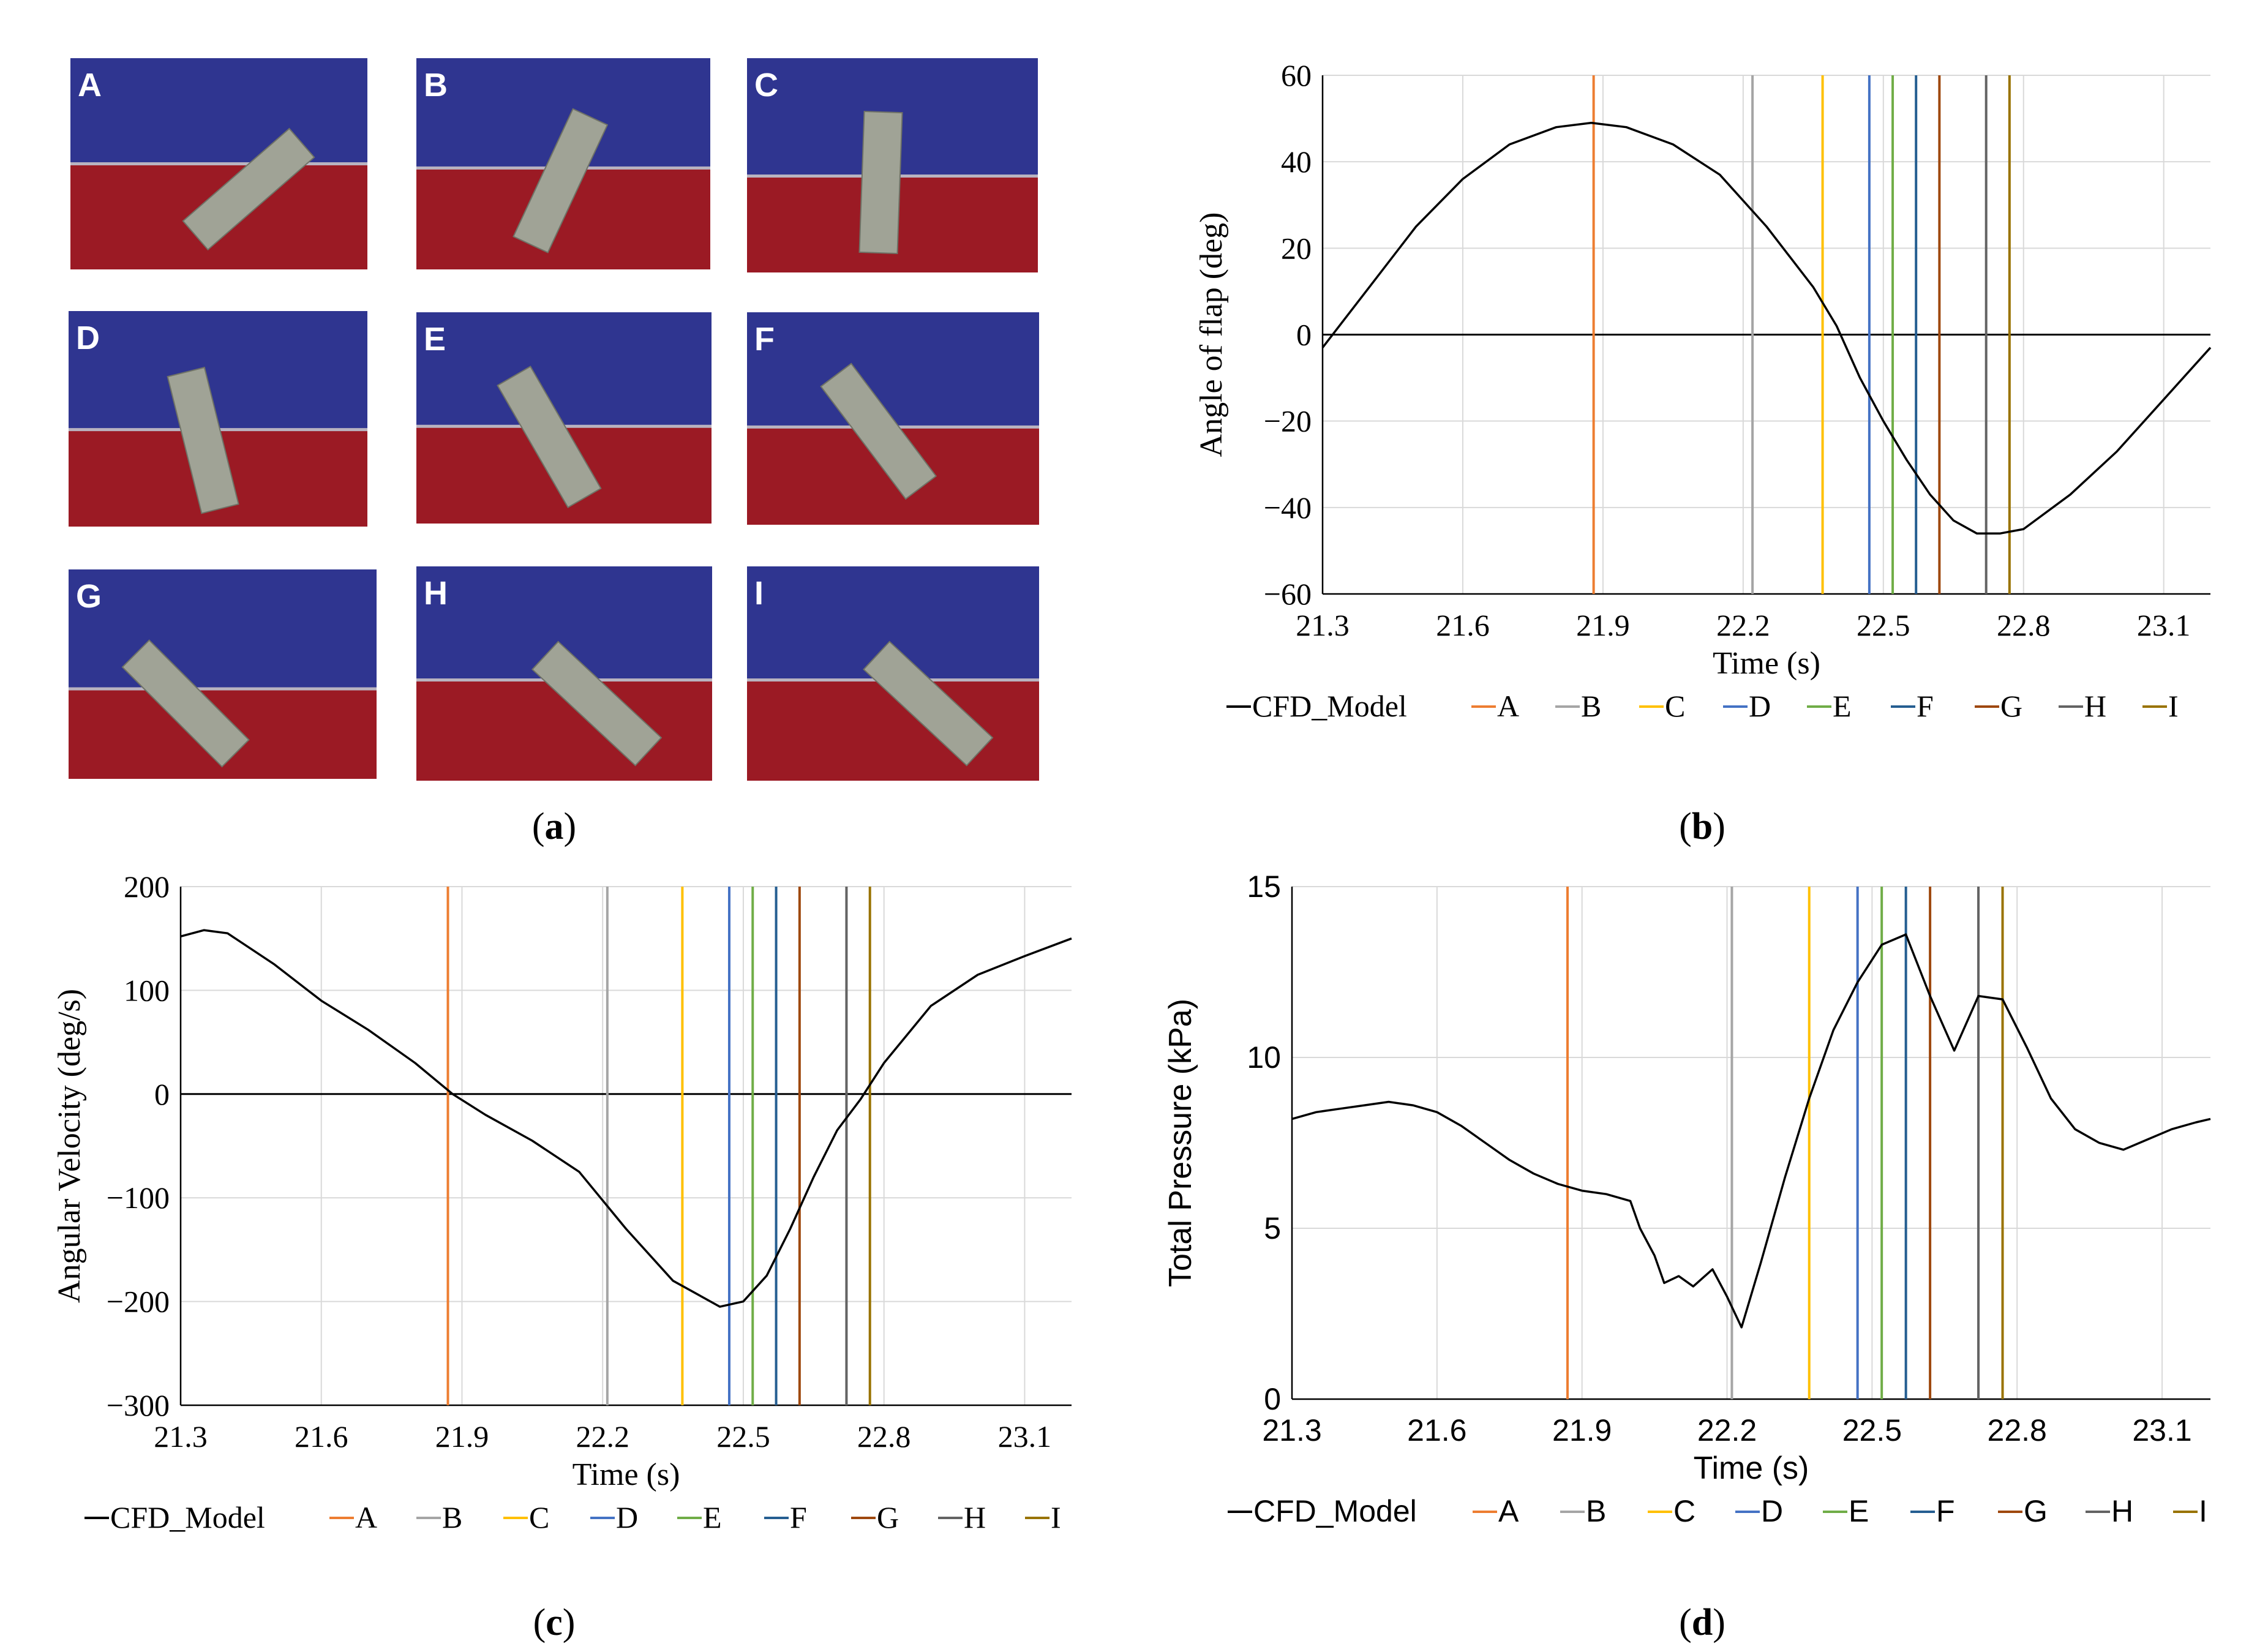  I want to click on snapshot-I: I, so click(893, 673).